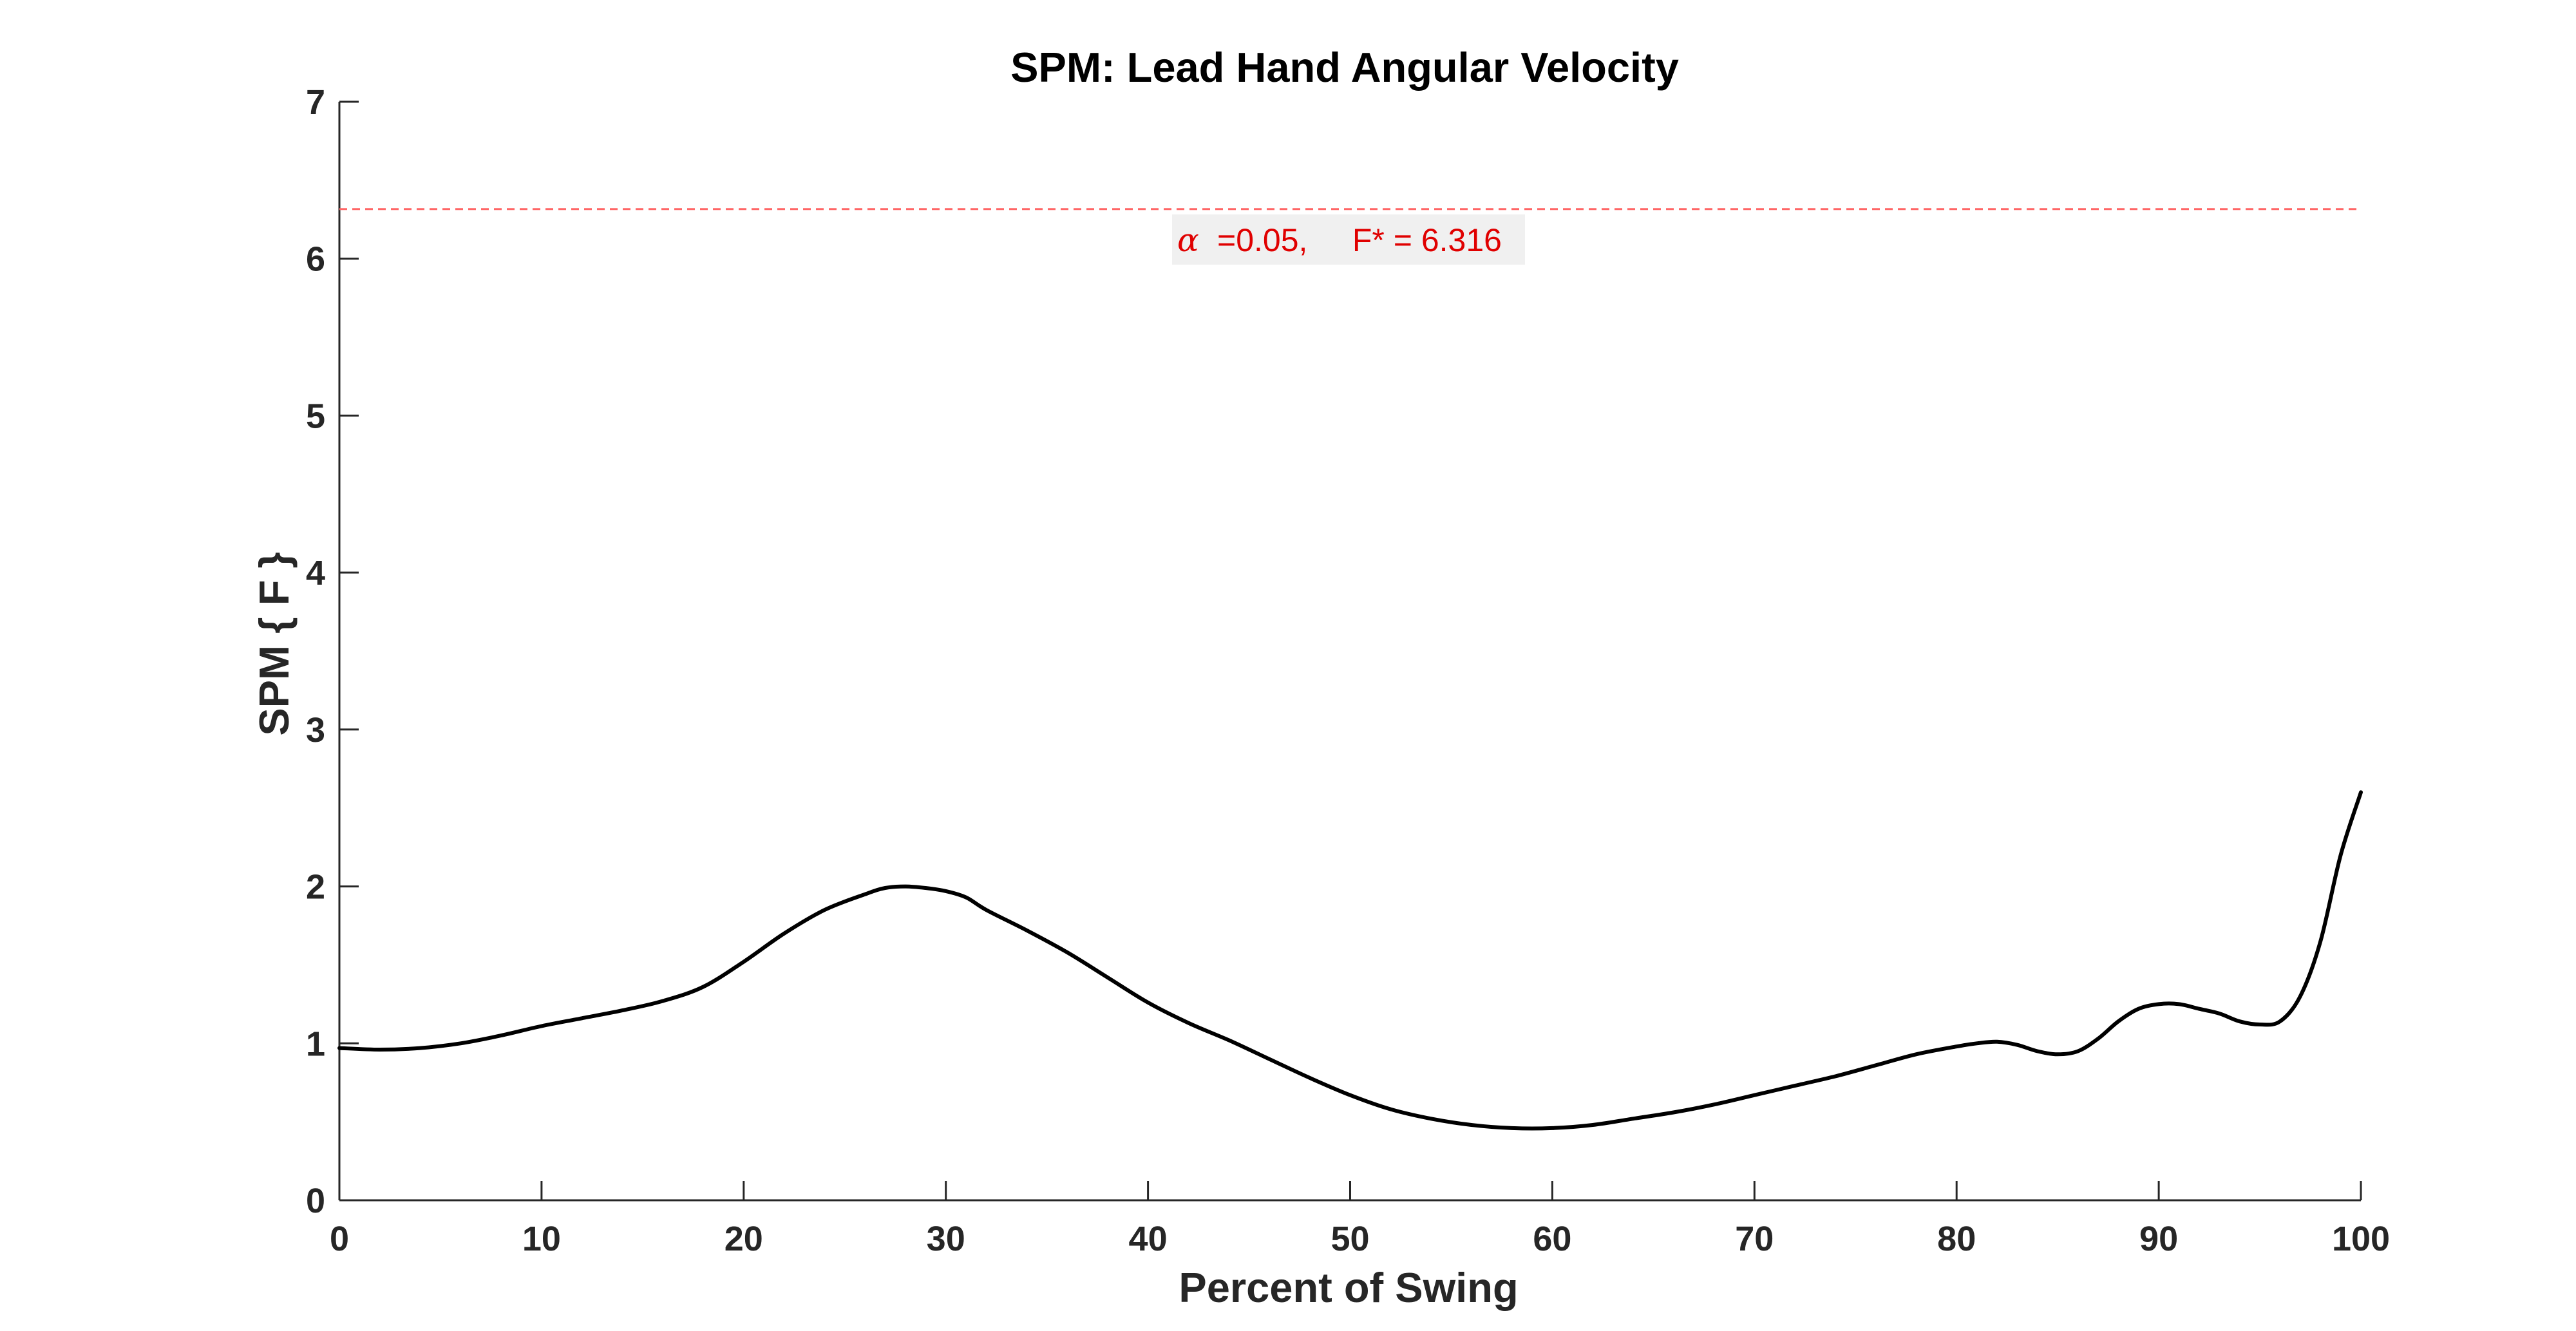  Describe the element at coordinates (339, 1239) in the screenshot. I see `x-tick-label: 0` at that location.